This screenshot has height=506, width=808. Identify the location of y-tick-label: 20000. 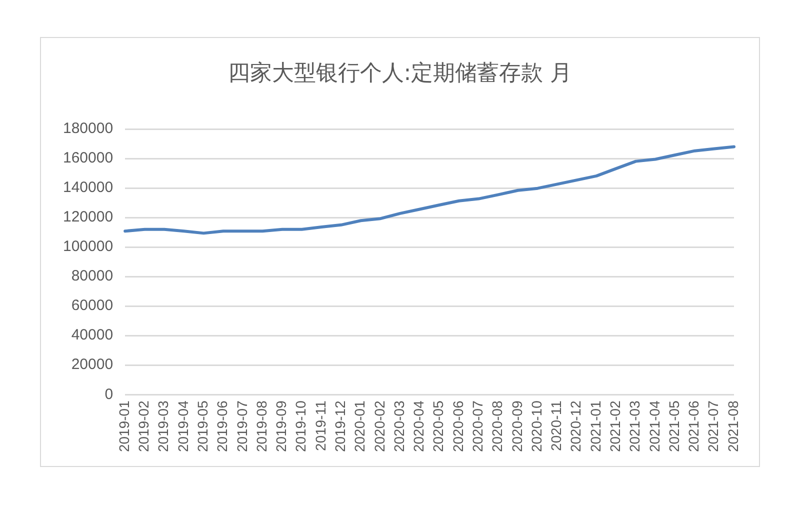
(92, 365).